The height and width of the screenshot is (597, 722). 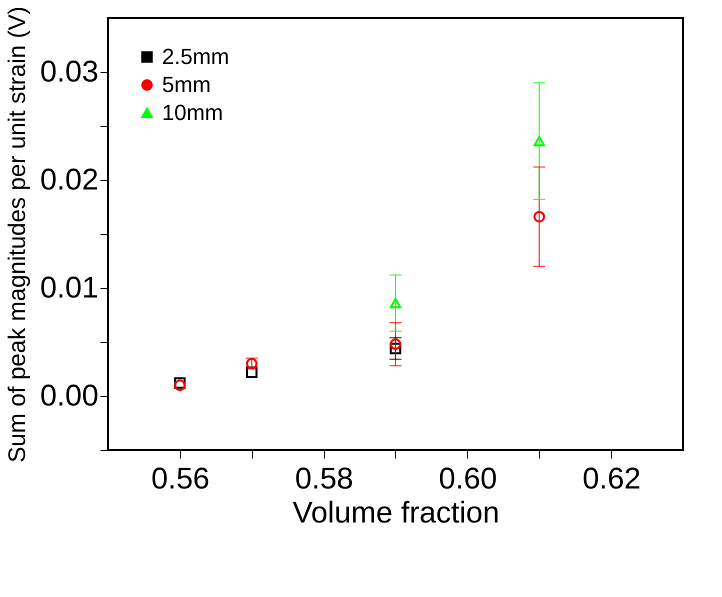 What do you see at coordinates (186, 84) in the screenshot?
I see `legend-label: 5mm` at bounding box center [186, 84].